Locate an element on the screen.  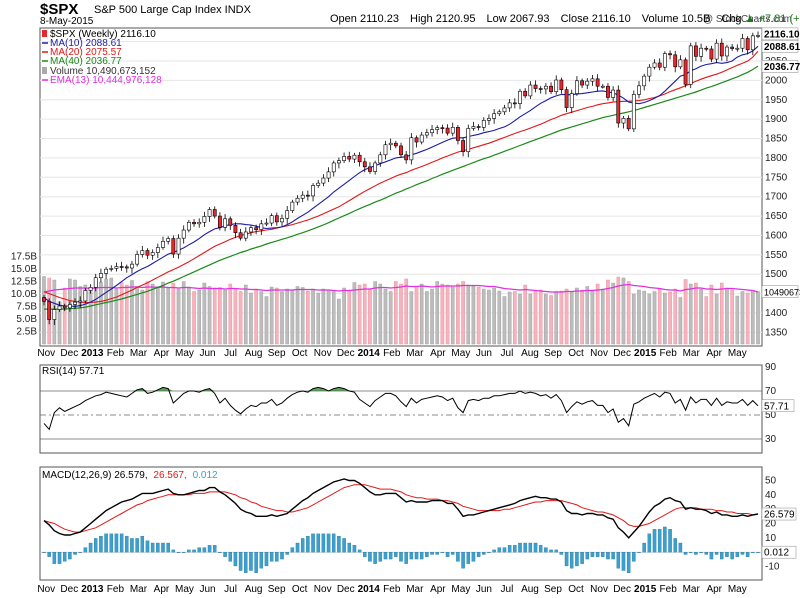
rsi-legend: RSI(14) 57.71 is located at coordinates (73, 371).